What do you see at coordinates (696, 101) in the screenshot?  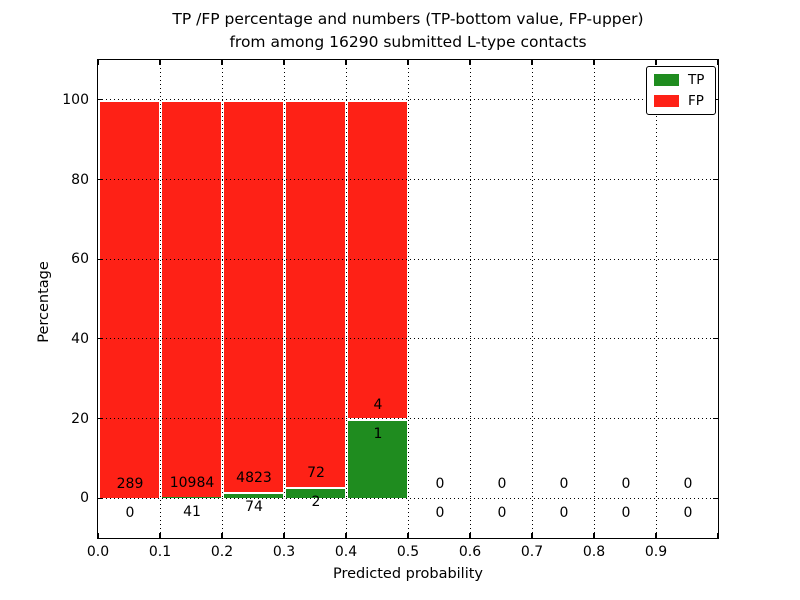 I see `legend-label-fp: FP` at bounding box center [696, 101].